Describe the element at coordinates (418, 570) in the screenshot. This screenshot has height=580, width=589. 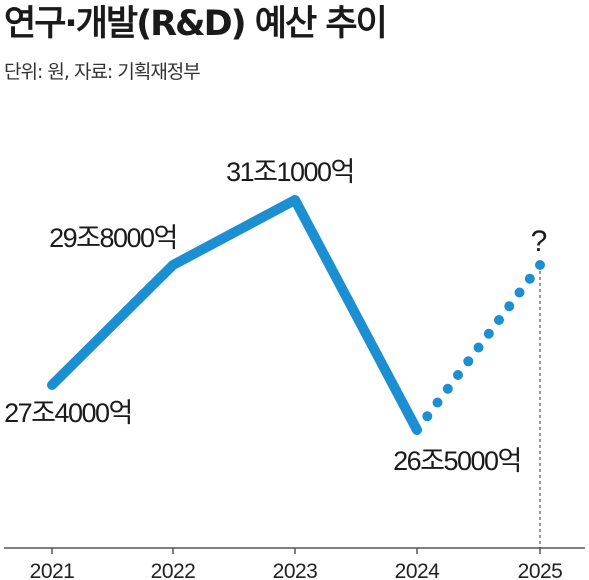
I see `x-tick-label: 2024` at that location.